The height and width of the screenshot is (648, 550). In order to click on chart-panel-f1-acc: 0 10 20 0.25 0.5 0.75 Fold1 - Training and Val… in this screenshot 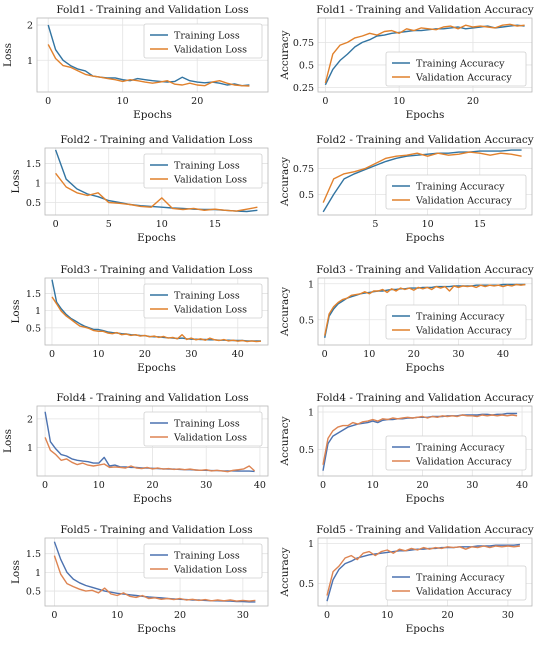, I will do `click(406, 62)`.